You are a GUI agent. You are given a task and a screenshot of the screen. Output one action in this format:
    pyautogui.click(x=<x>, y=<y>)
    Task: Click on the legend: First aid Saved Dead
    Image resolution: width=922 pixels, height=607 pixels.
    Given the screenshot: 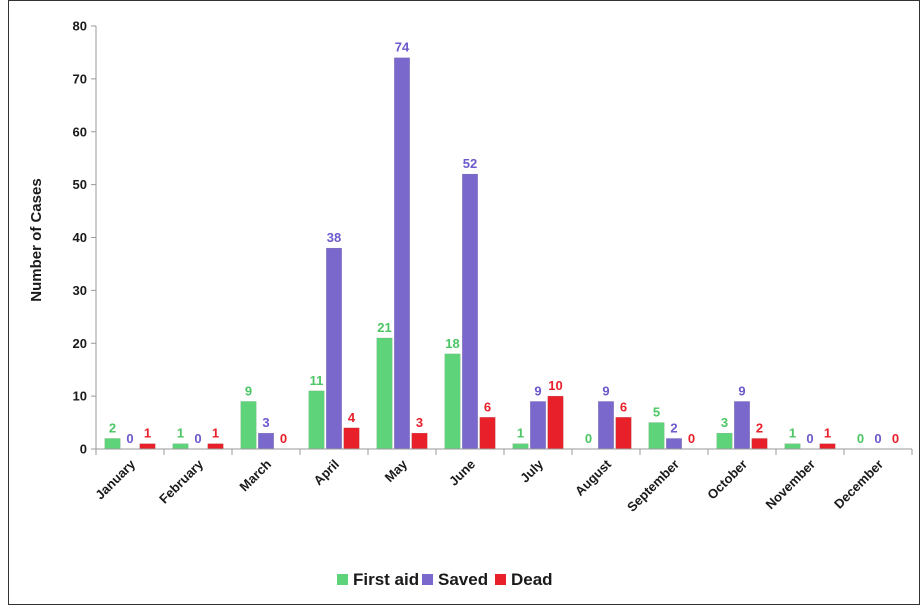 What is the action you would take?
    pyautogui.click(x=445, y=579)
    